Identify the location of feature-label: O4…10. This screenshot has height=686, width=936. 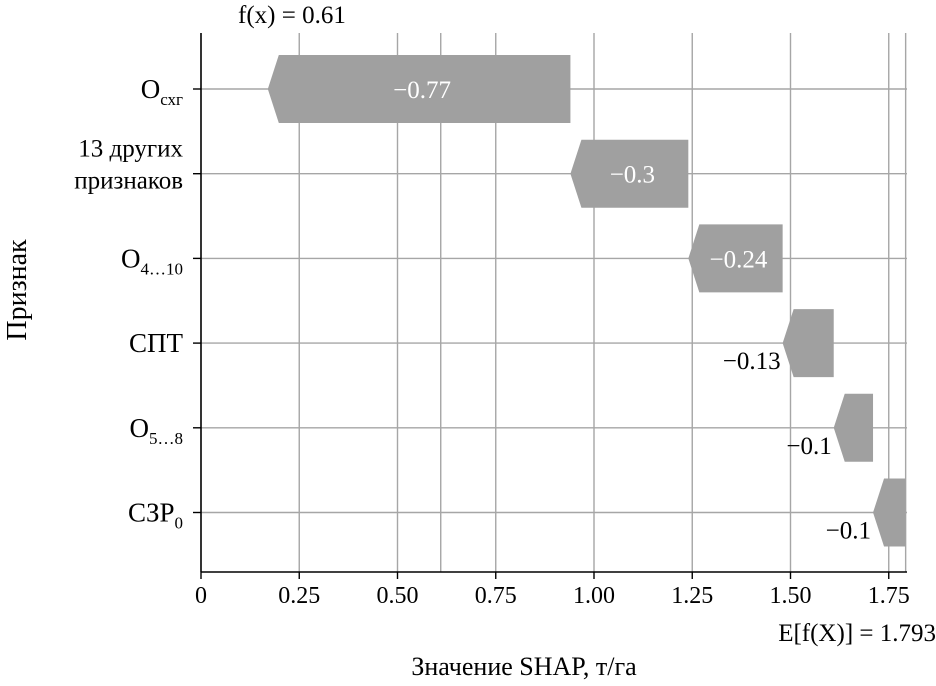
(152, 260).